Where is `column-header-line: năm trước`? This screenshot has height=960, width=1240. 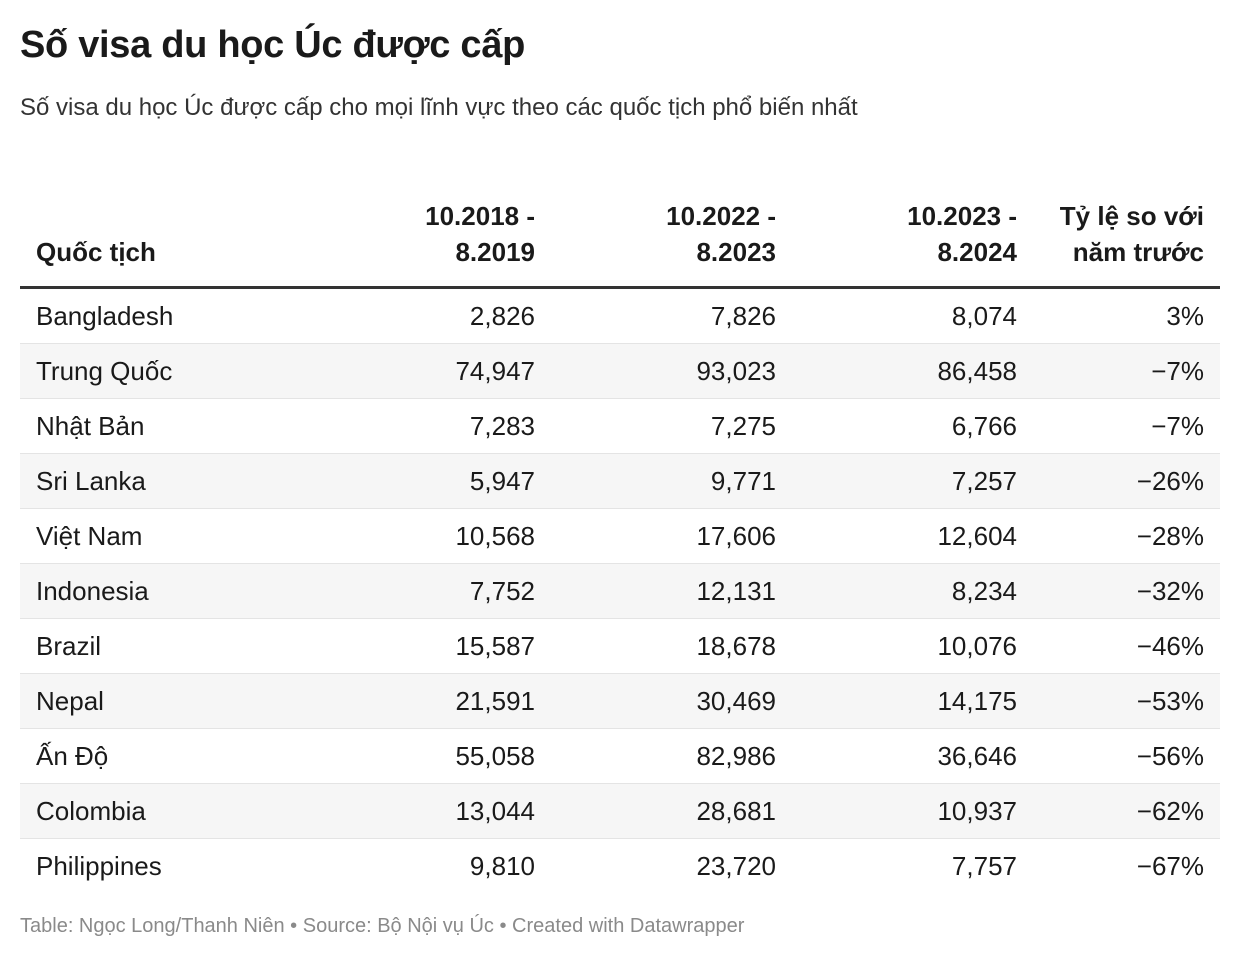 column-header-line: năm trước is located at coordinates (1138, 252).